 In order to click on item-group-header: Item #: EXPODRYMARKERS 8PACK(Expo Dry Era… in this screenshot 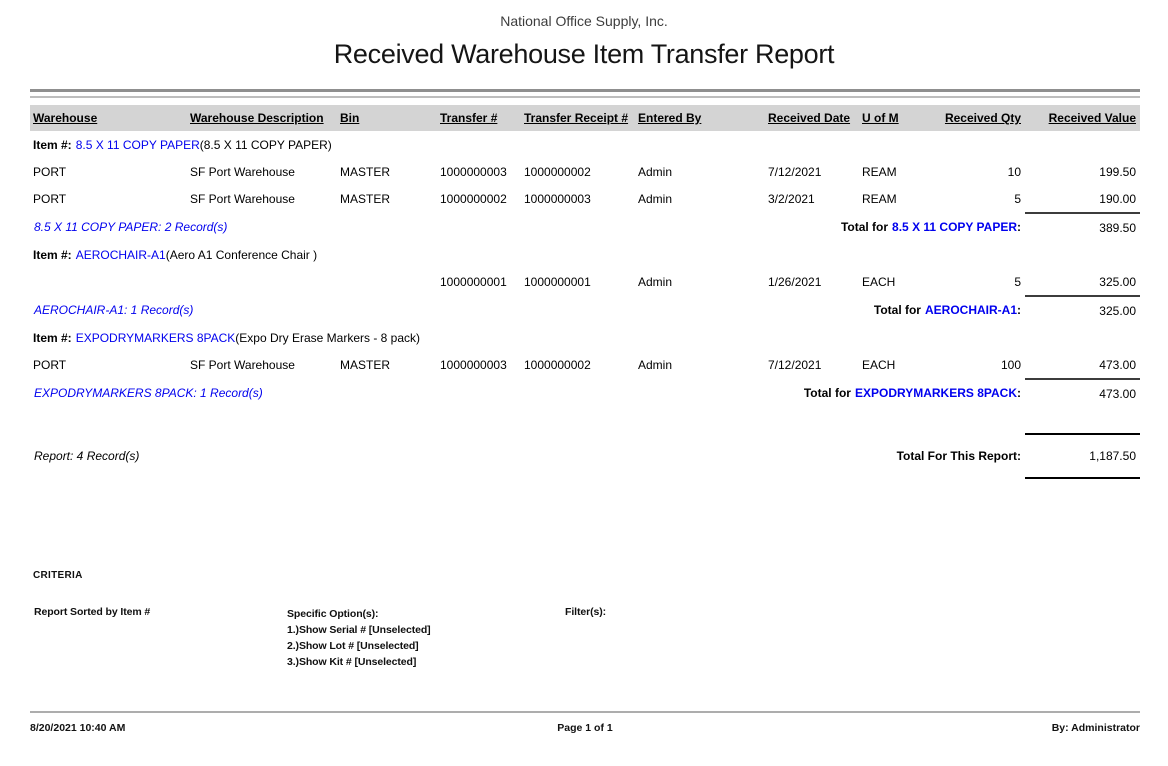, I will do `click(585, 337)`.